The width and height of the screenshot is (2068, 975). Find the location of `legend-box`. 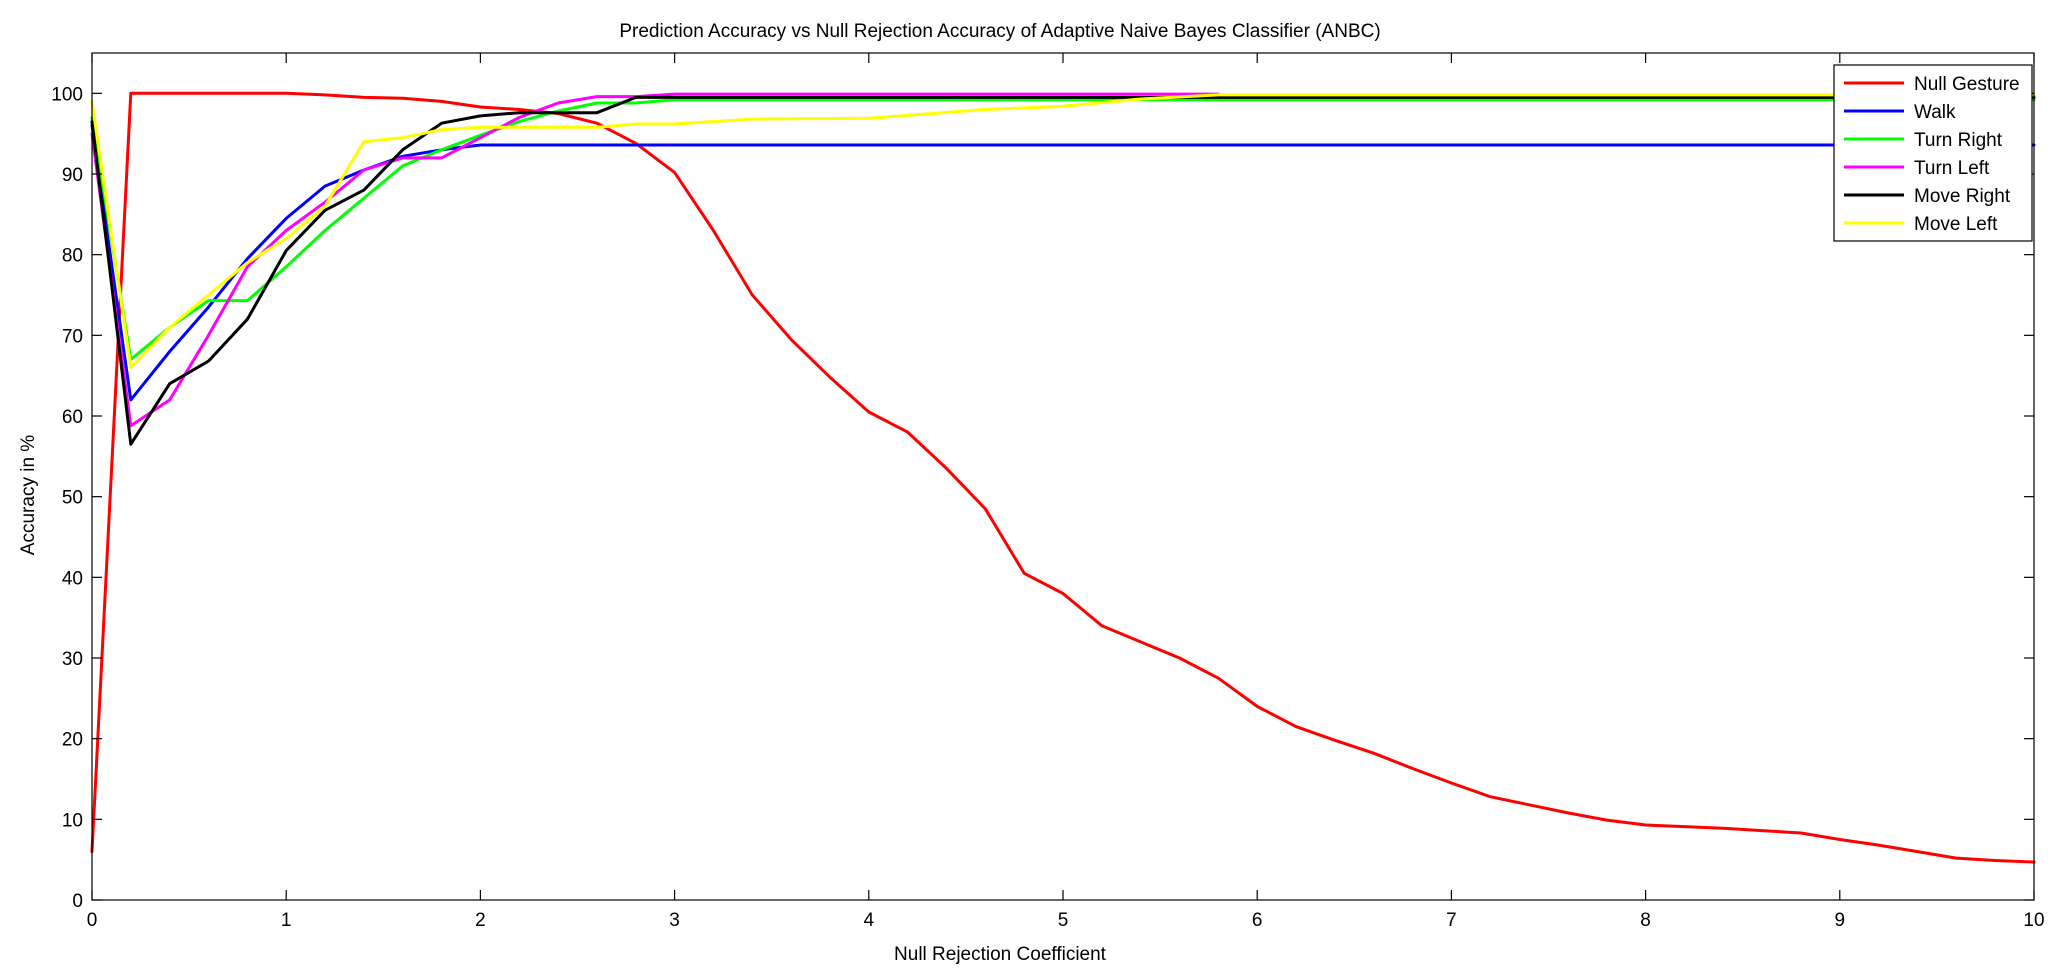

legend-box is located at coordinates (1933, 153).